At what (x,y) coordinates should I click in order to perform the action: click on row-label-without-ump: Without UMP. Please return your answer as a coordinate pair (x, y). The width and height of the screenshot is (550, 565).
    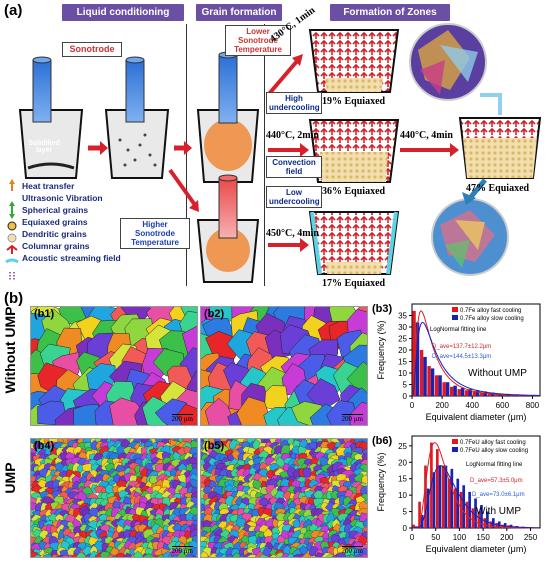
    Looking at the image, I should click on (10, 350).